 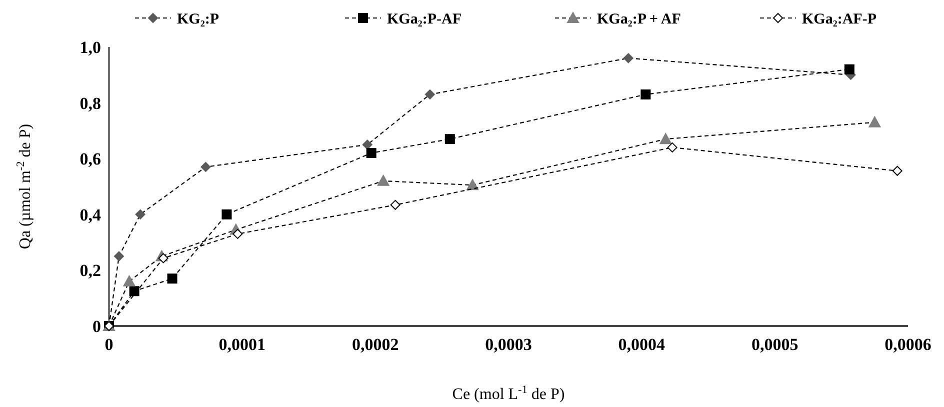 I want to click on legend-label: KGa₂:AF-P, so click(x=839, y=19).